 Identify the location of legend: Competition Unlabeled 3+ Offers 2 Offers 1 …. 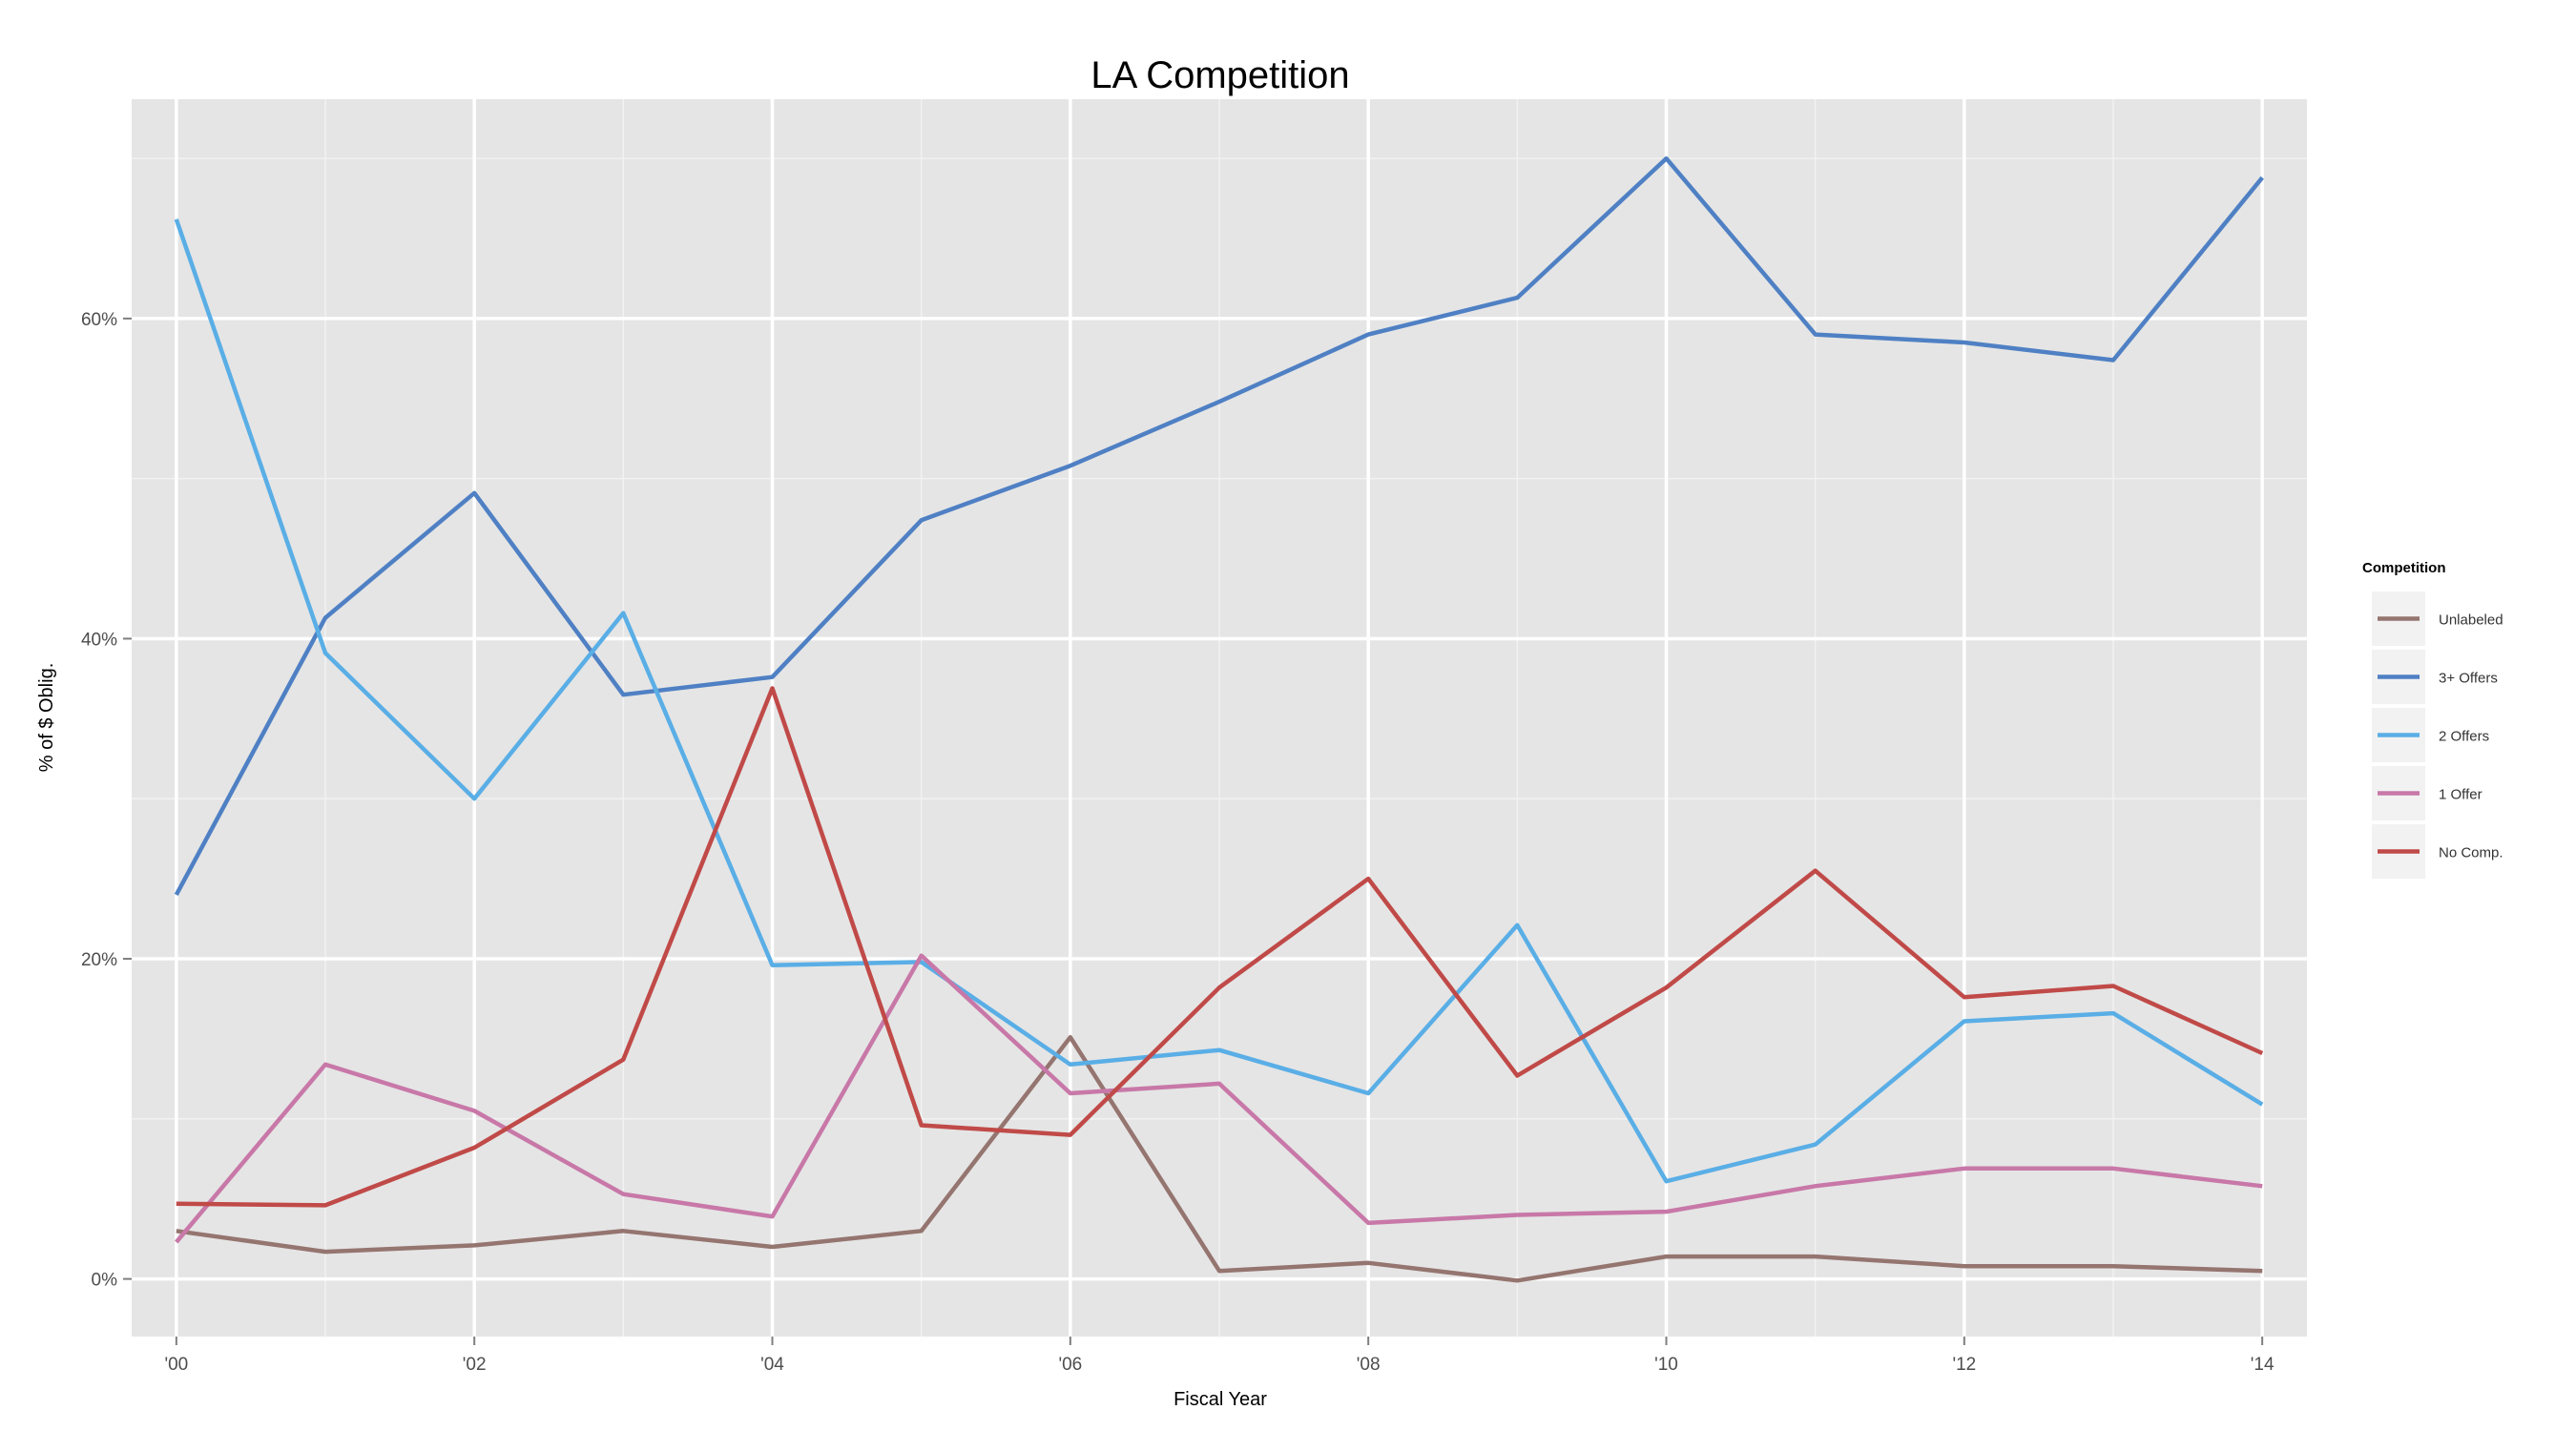
(2432, 719).